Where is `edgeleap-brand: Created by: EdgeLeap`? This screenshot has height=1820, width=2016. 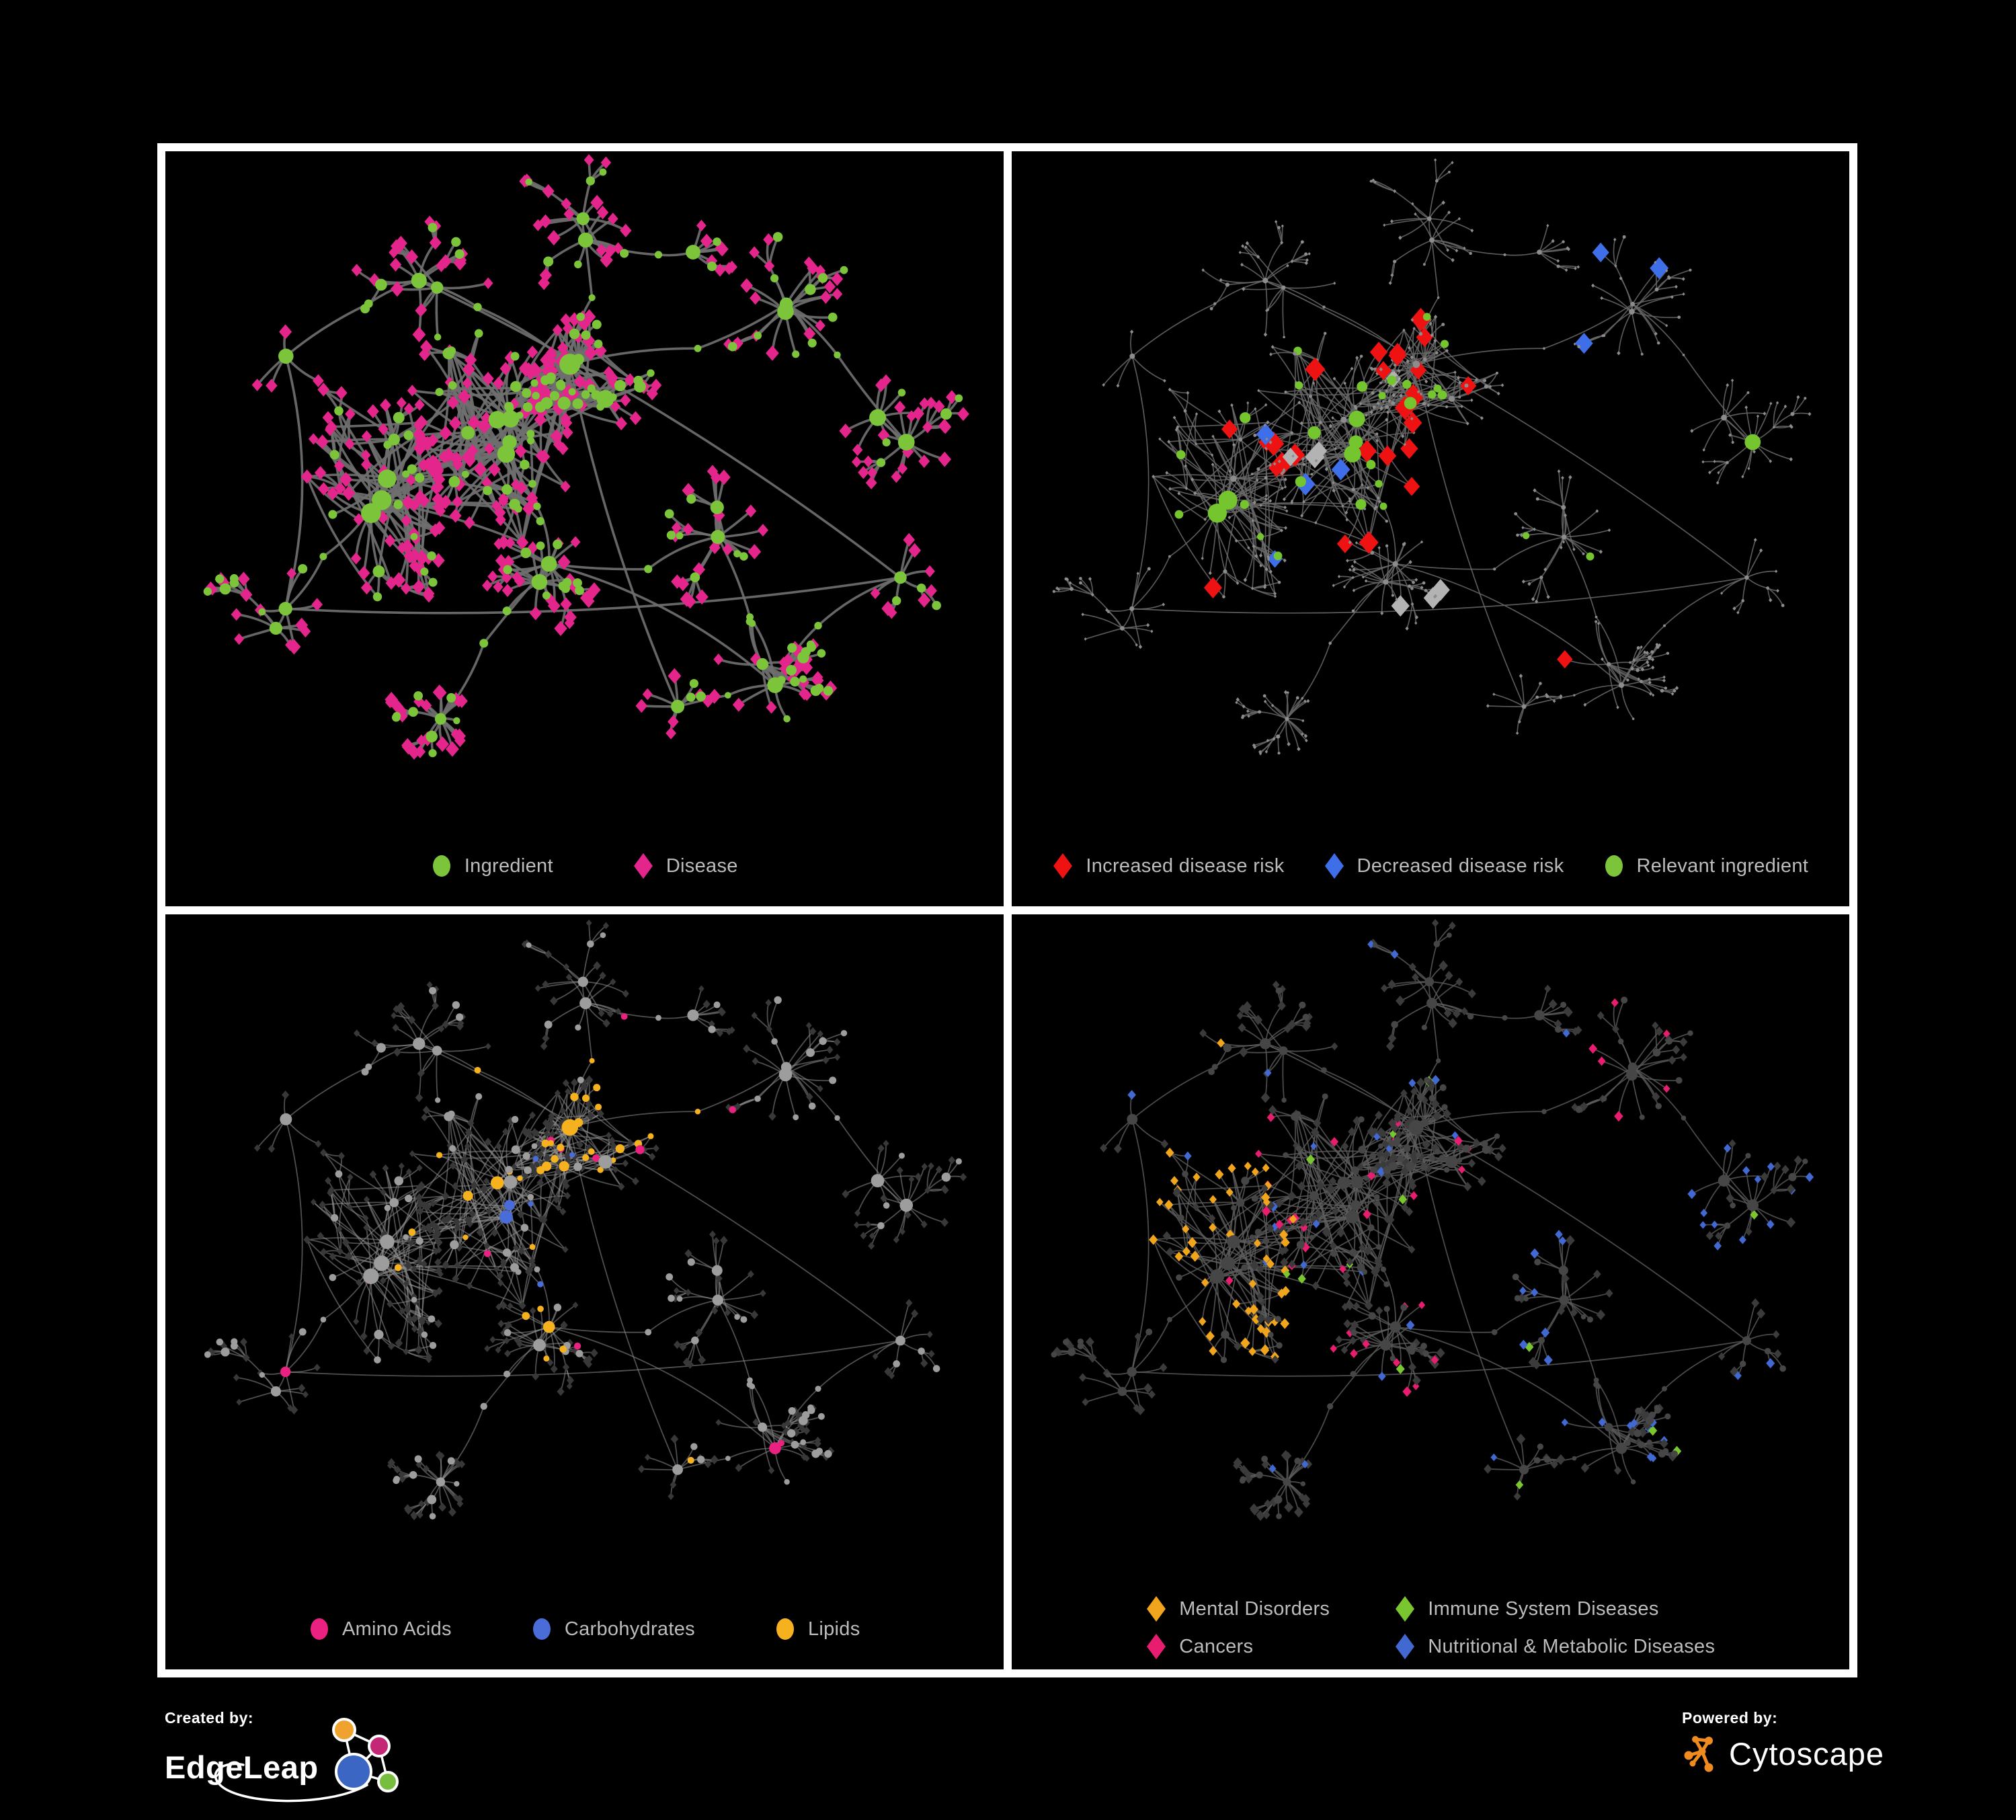
edgeleap-brand: Created by: EdgeLeap is located at coordinates (282, 1756).